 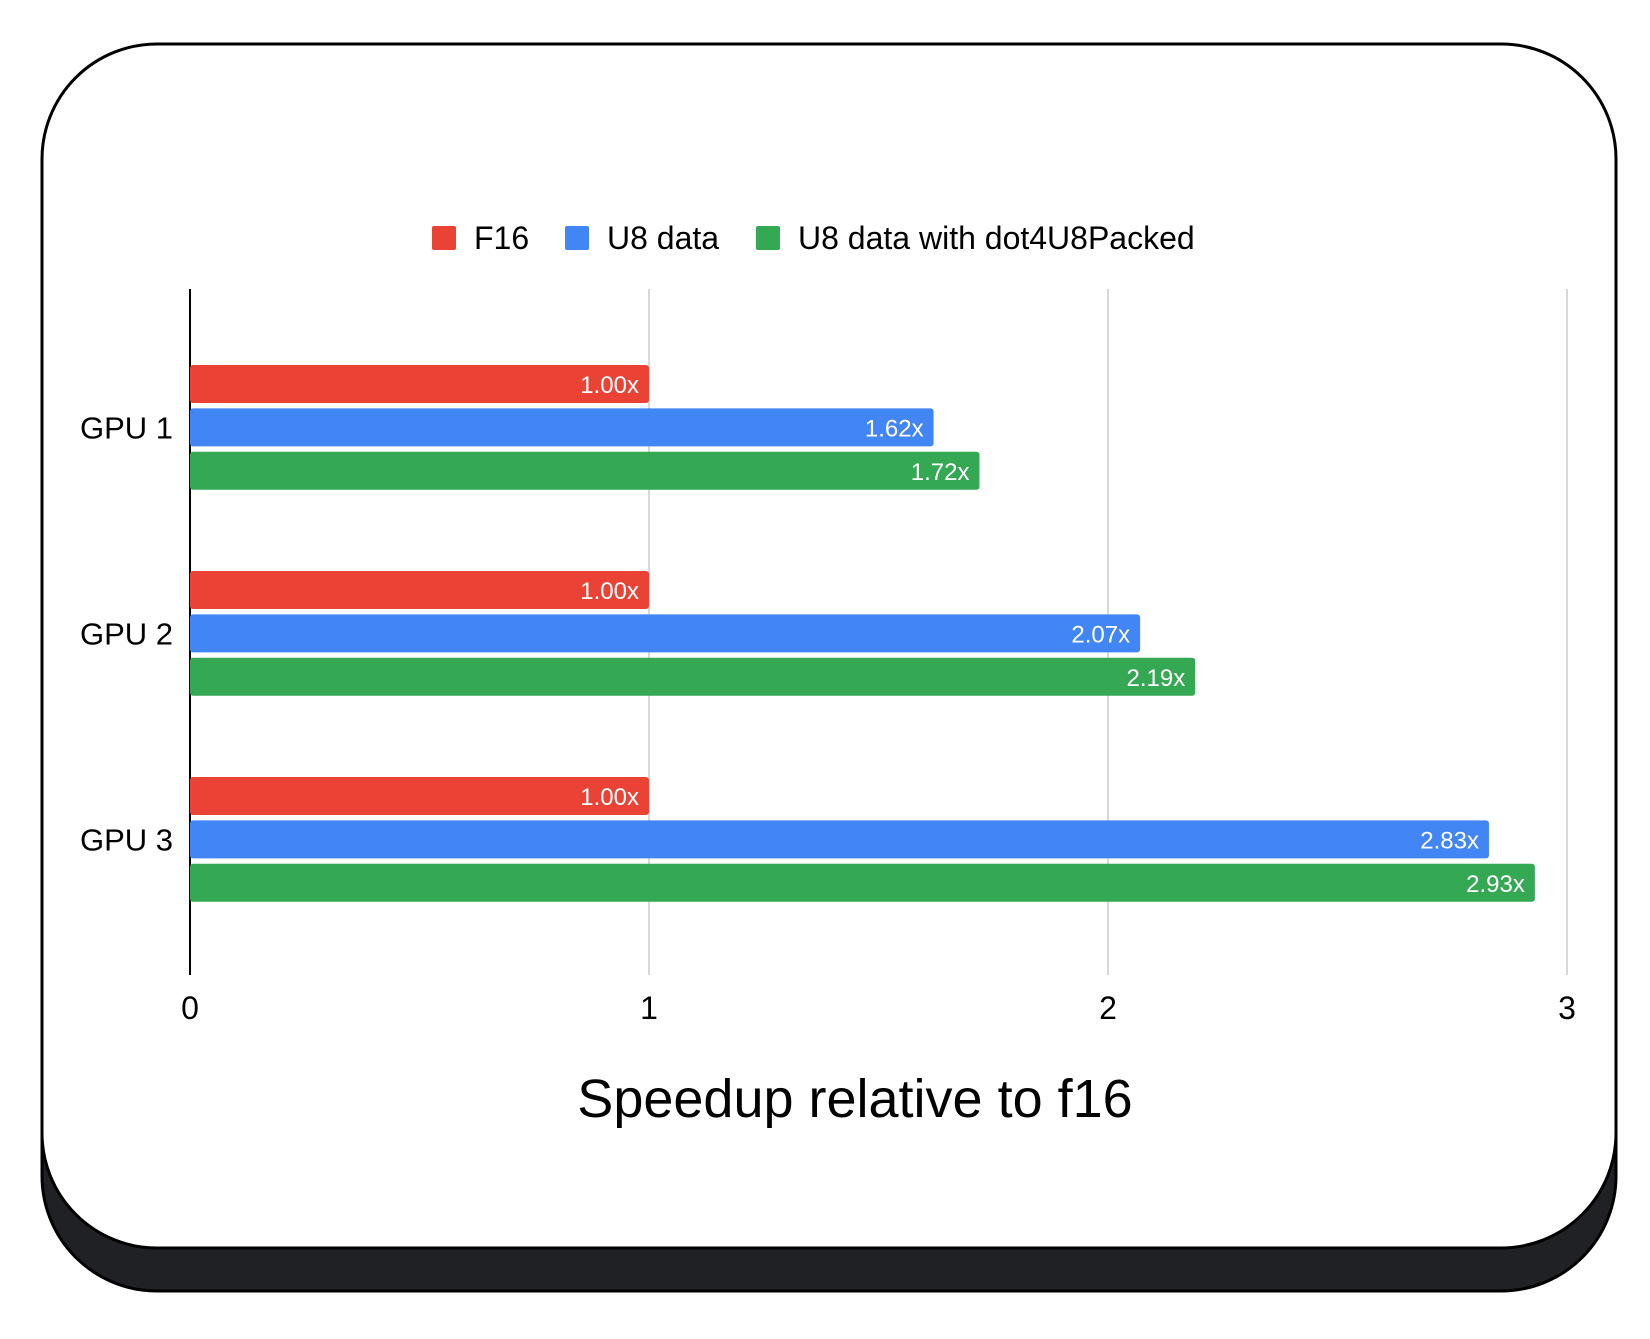 What do you see at coordinates (1567, 1008) in the screenshot?
I see `x-tick-label: 3` at bounding box center [1567, 1008].